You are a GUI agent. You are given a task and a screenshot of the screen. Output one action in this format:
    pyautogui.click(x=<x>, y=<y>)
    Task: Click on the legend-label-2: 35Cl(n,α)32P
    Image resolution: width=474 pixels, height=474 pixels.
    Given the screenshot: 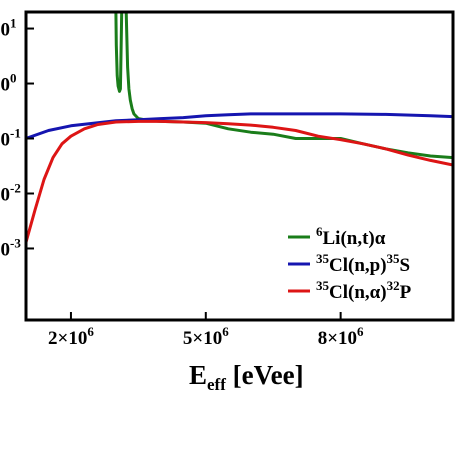 What is the action you would take?
    pyautogui.click(x=364, y=290)
    